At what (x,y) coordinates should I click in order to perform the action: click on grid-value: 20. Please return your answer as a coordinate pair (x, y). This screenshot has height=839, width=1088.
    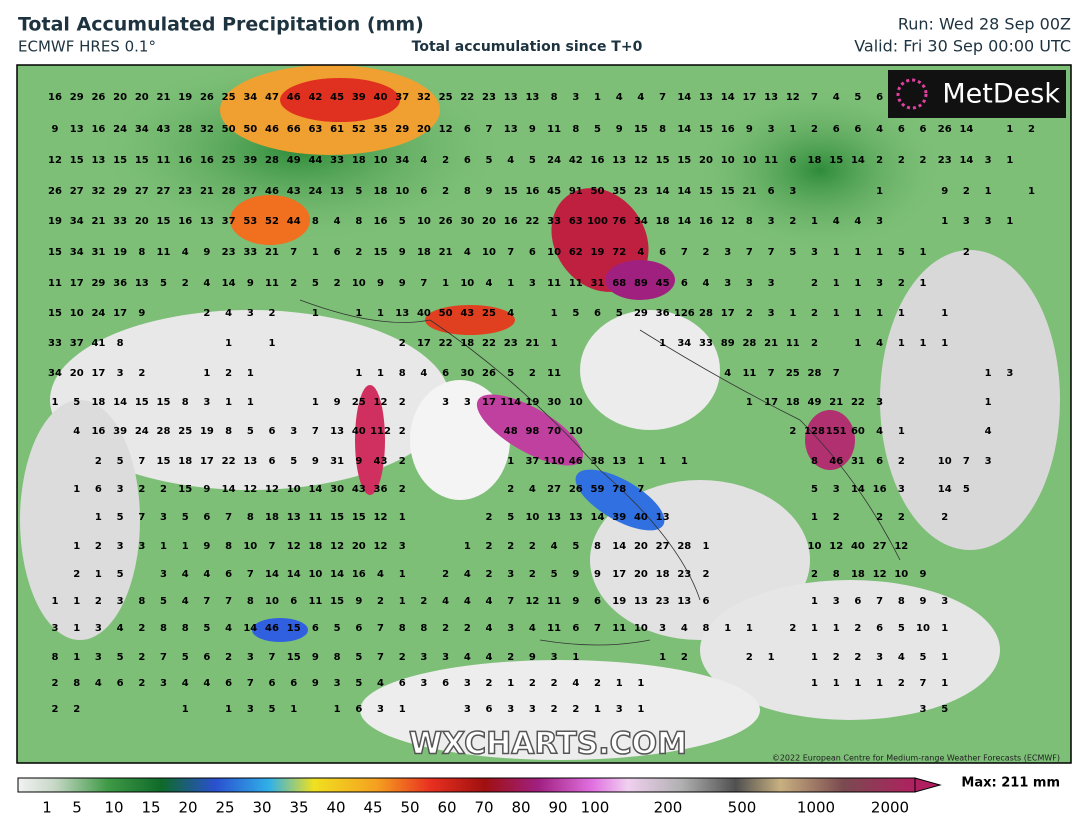
    Looking at the image, I should click on (142, 221).